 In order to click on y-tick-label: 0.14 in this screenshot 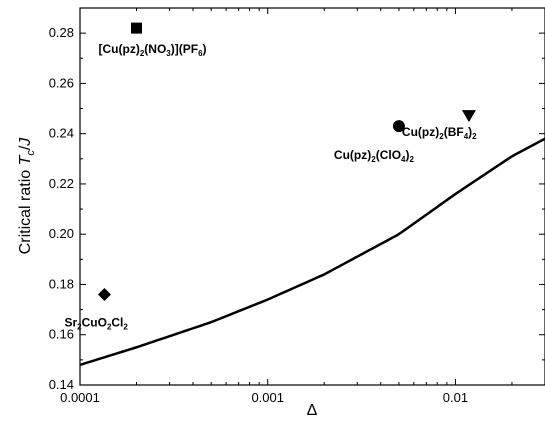, I will do `click(61, 384)`.